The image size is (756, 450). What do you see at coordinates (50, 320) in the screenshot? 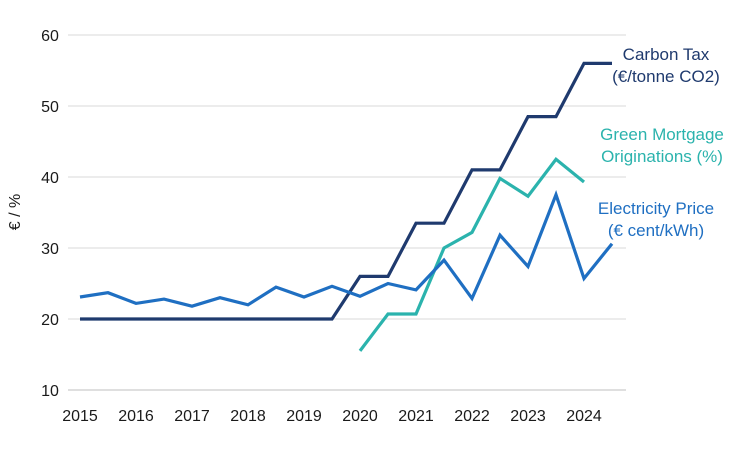
I see `y-tick-label: 20` at bounding box center [50, 320].